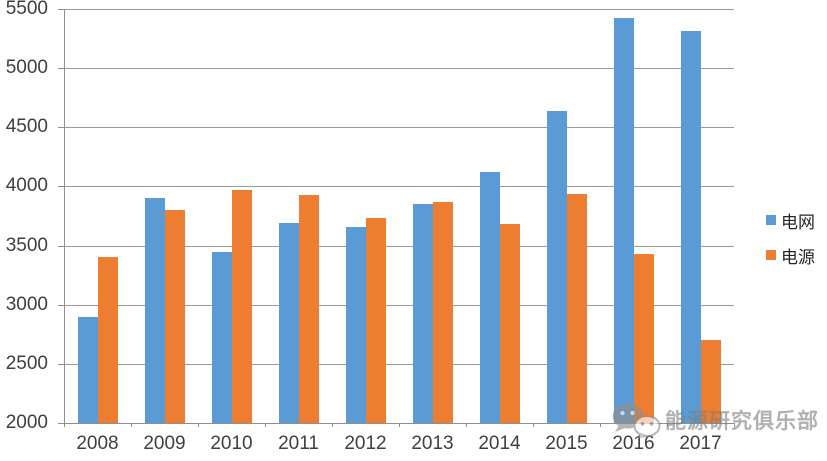 The height and width of the screenshot is (461, 827). What do you see at coordinates (798, 222) in the screenshot?
I see `legend-label-electric-grid: 电网` at bounding box center [798, 222].